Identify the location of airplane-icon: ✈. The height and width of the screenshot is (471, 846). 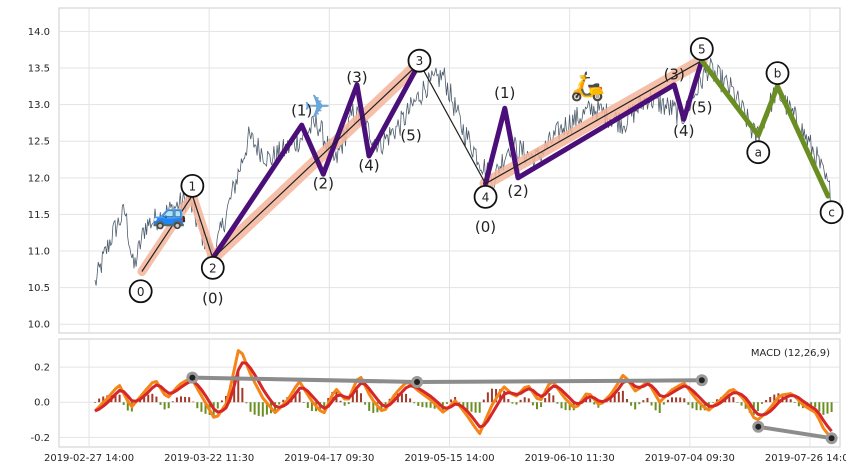
(317, 106).